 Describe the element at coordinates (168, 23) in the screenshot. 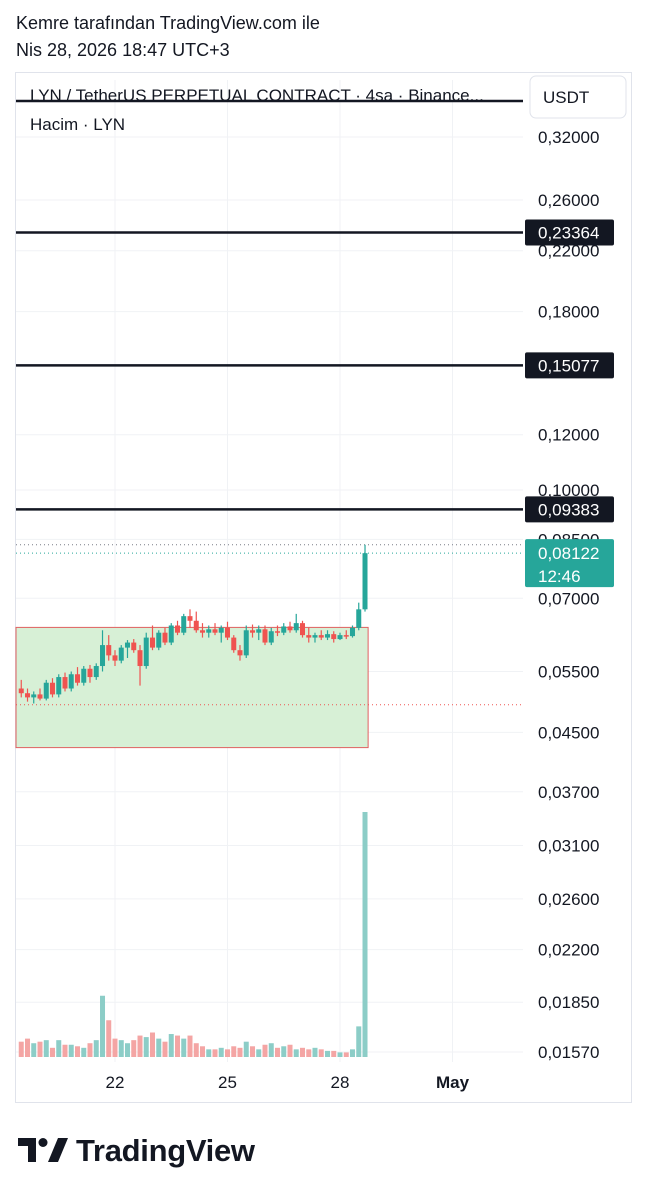

I see `author-caption: Kemre tarafından TradingView.com ile` at that location.